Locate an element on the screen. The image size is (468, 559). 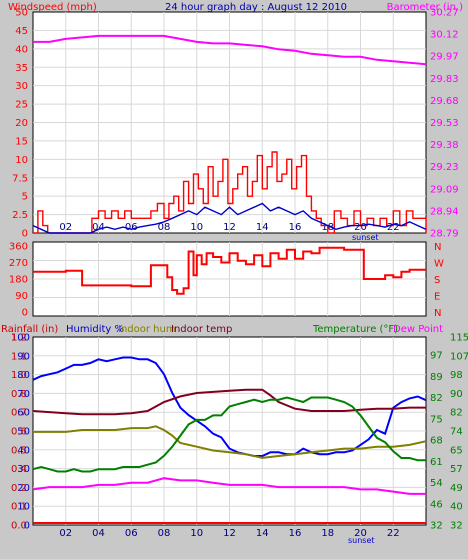
series-ihum-line is located at coordinates (230, 442).